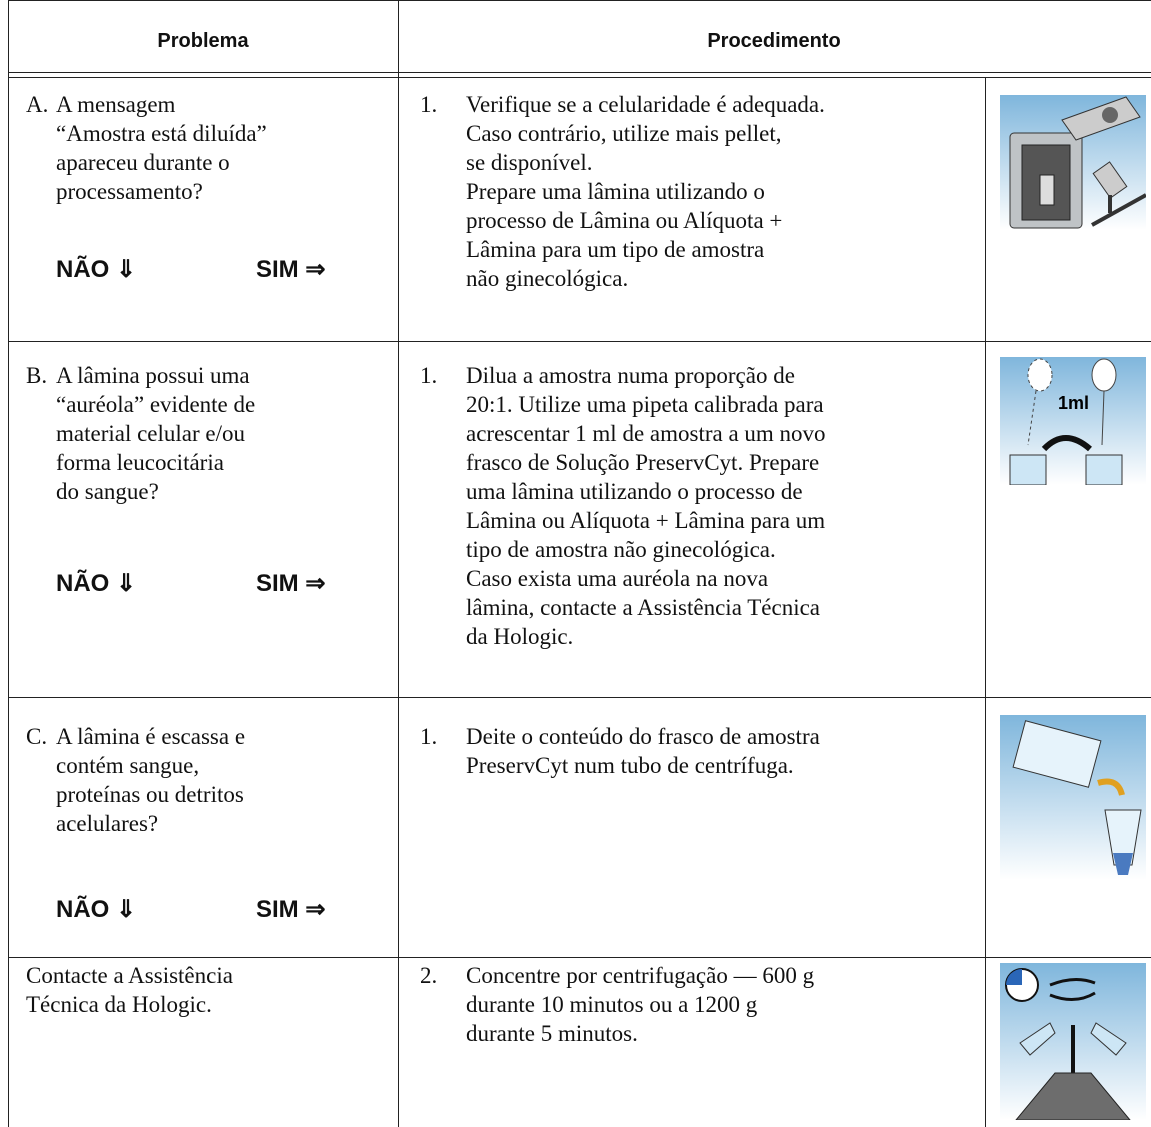 The height and width of the screenshot is (1127, 1151). Describe the element at coordinates (119, 1004) in the screenshot. I see `problem-text: Técnica da Hologic.` at that location.